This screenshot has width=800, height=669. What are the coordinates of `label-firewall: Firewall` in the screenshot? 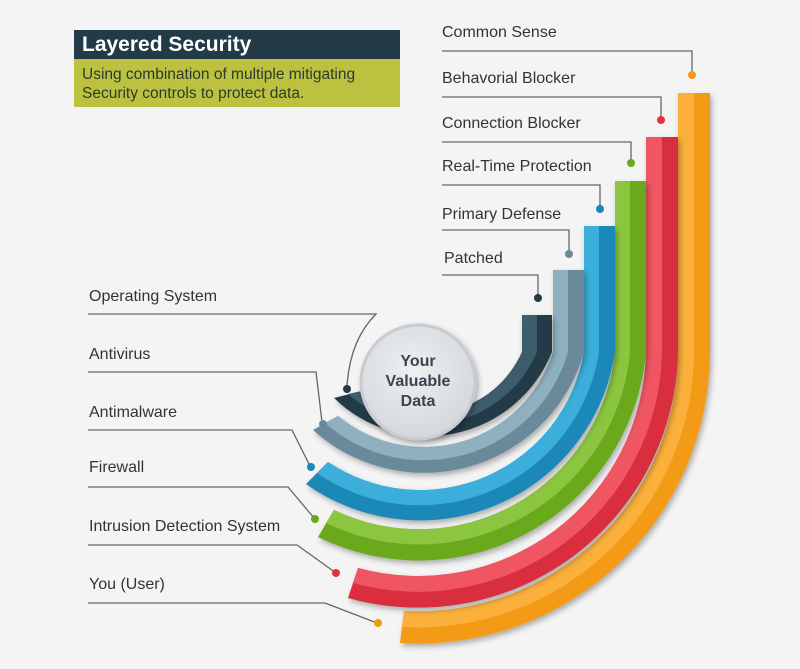 It's located at (117, 467).